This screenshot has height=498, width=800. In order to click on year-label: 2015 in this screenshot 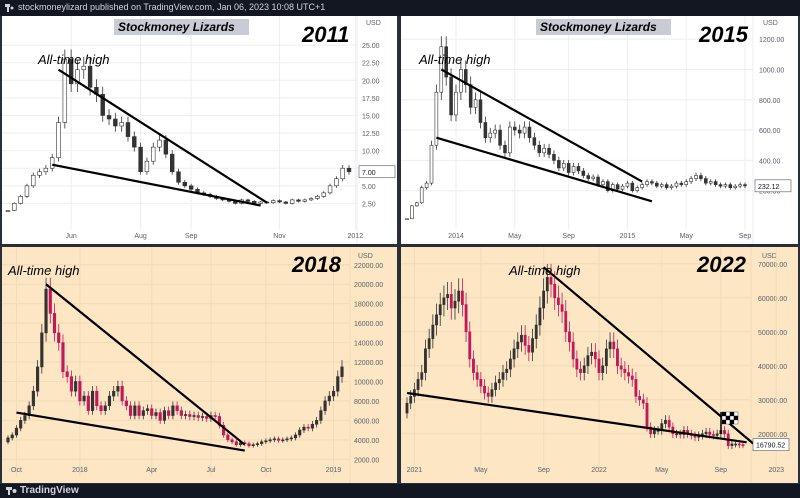, I will do `click(723, 34)`.